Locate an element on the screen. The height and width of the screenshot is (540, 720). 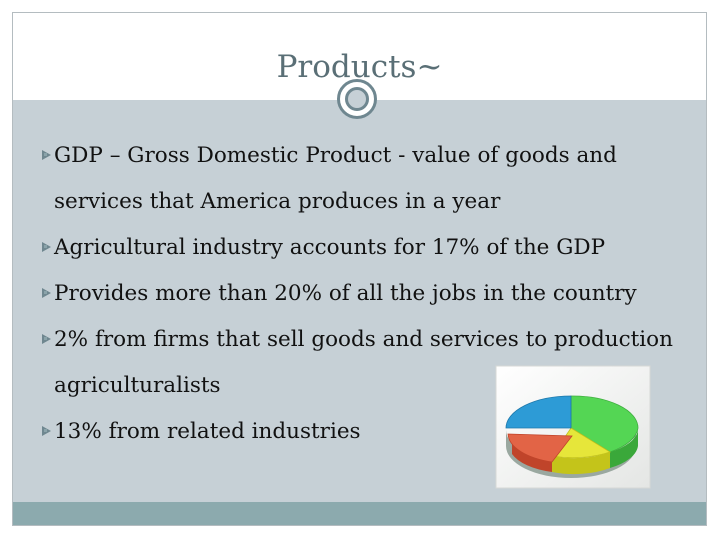
bullet-text: 13% from related industries is located at coordinates (207, 431).